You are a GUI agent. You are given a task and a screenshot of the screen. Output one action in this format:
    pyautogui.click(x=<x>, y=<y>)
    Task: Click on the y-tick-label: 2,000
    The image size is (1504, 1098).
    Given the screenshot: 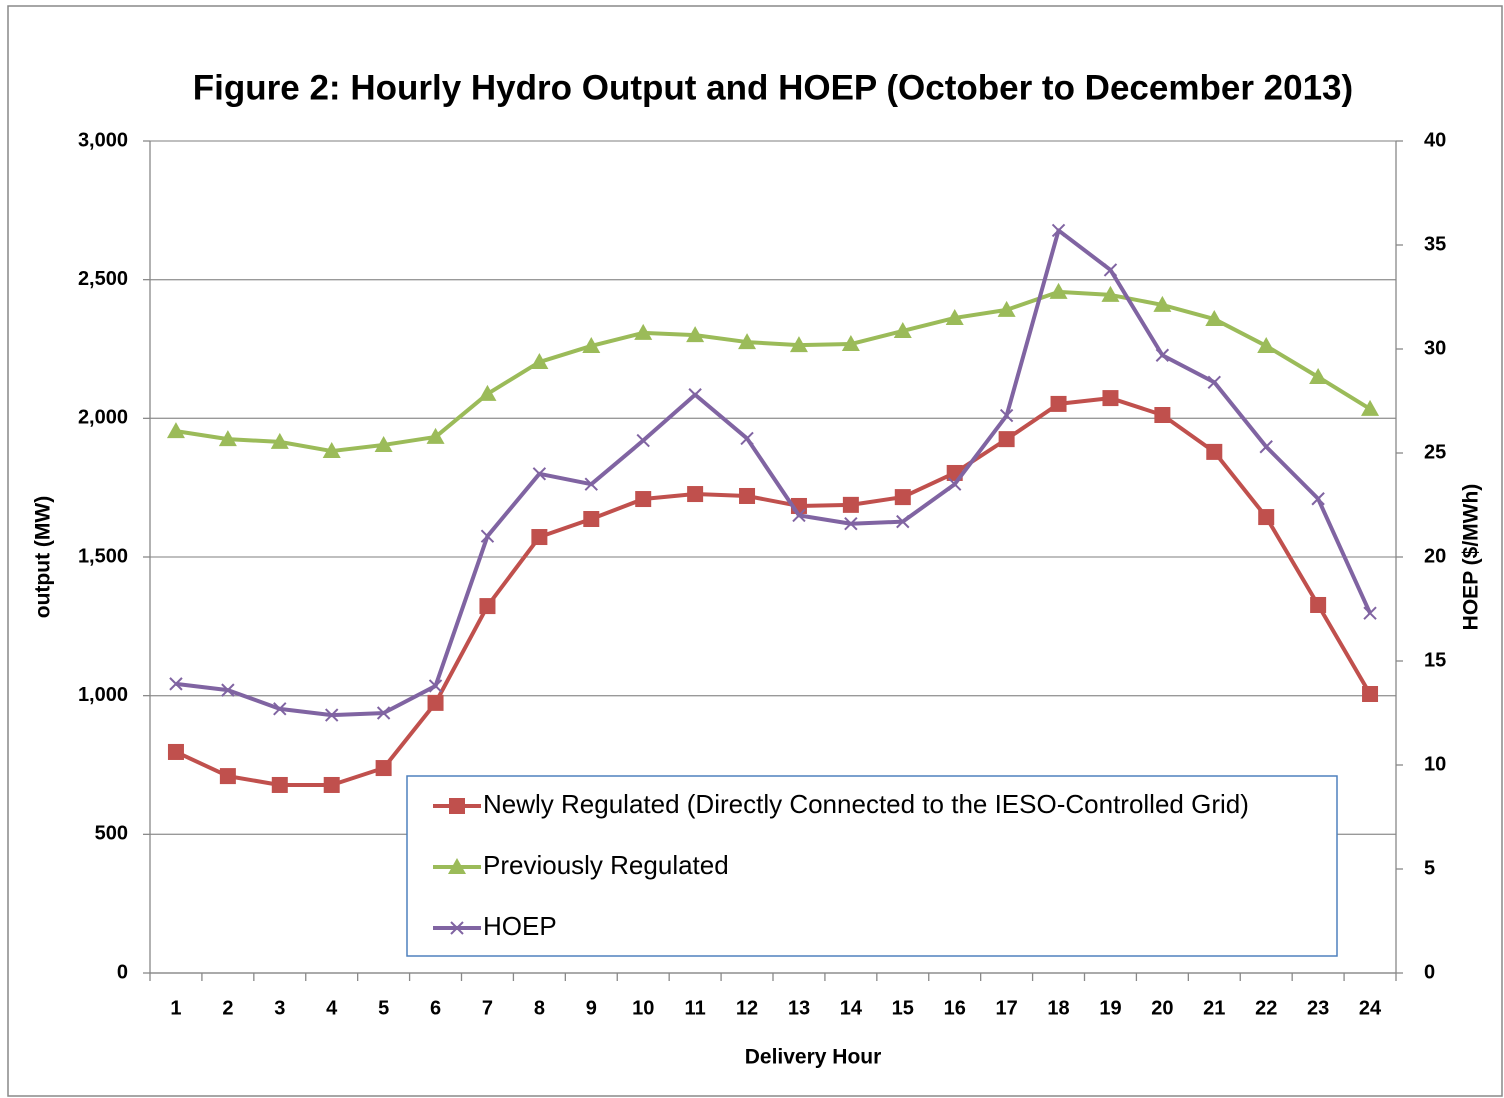 What is the action you would take?
    pyautogui.click(x=103, y=418)
    